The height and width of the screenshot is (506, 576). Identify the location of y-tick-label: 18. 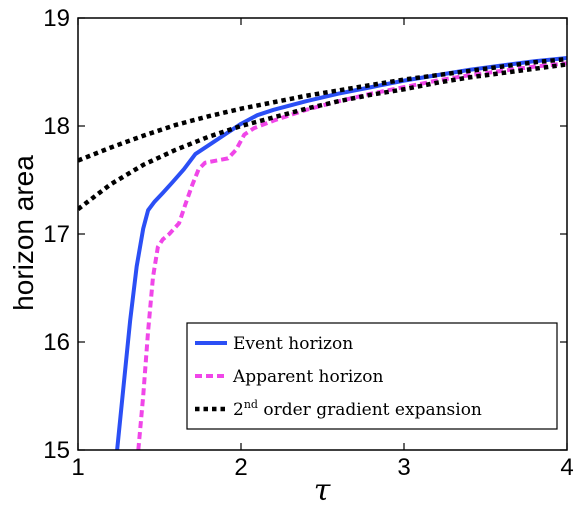
(56, 126).